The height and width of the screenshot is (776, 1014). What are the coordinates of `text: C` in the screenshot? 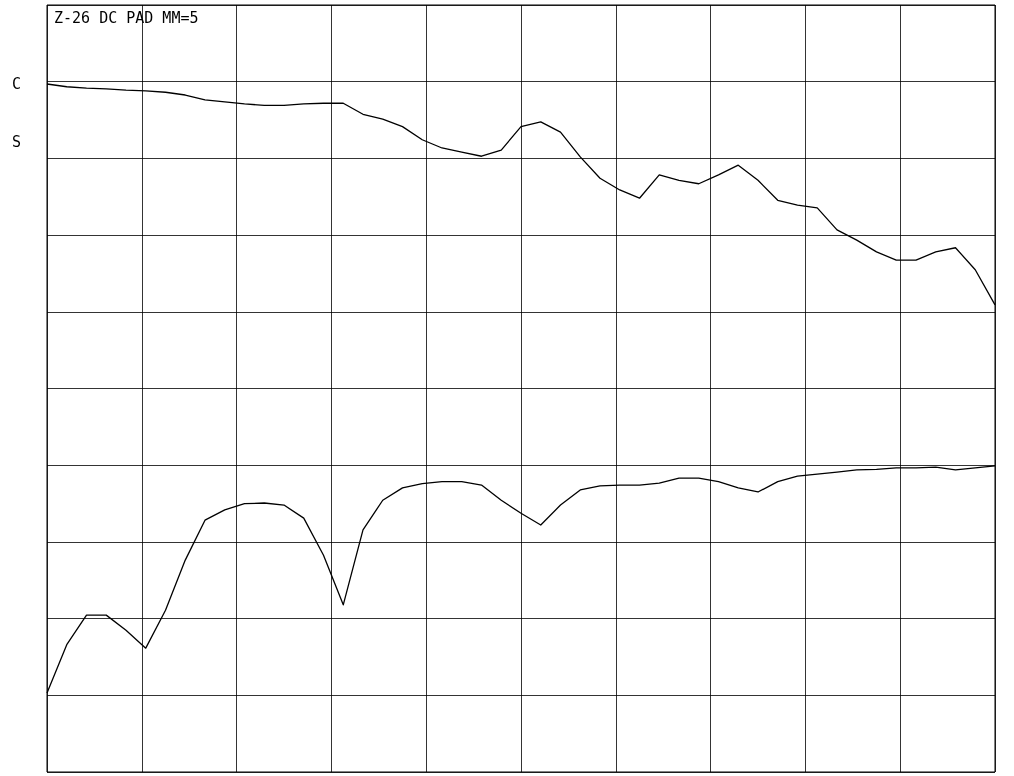 It's located at (17, 83).